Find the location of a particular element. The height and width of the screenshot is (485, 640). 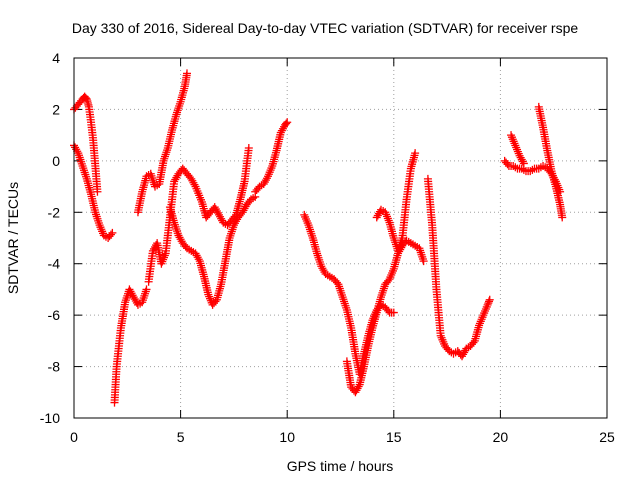

y-tick-label: -10 is located at coordinates (50, 418).